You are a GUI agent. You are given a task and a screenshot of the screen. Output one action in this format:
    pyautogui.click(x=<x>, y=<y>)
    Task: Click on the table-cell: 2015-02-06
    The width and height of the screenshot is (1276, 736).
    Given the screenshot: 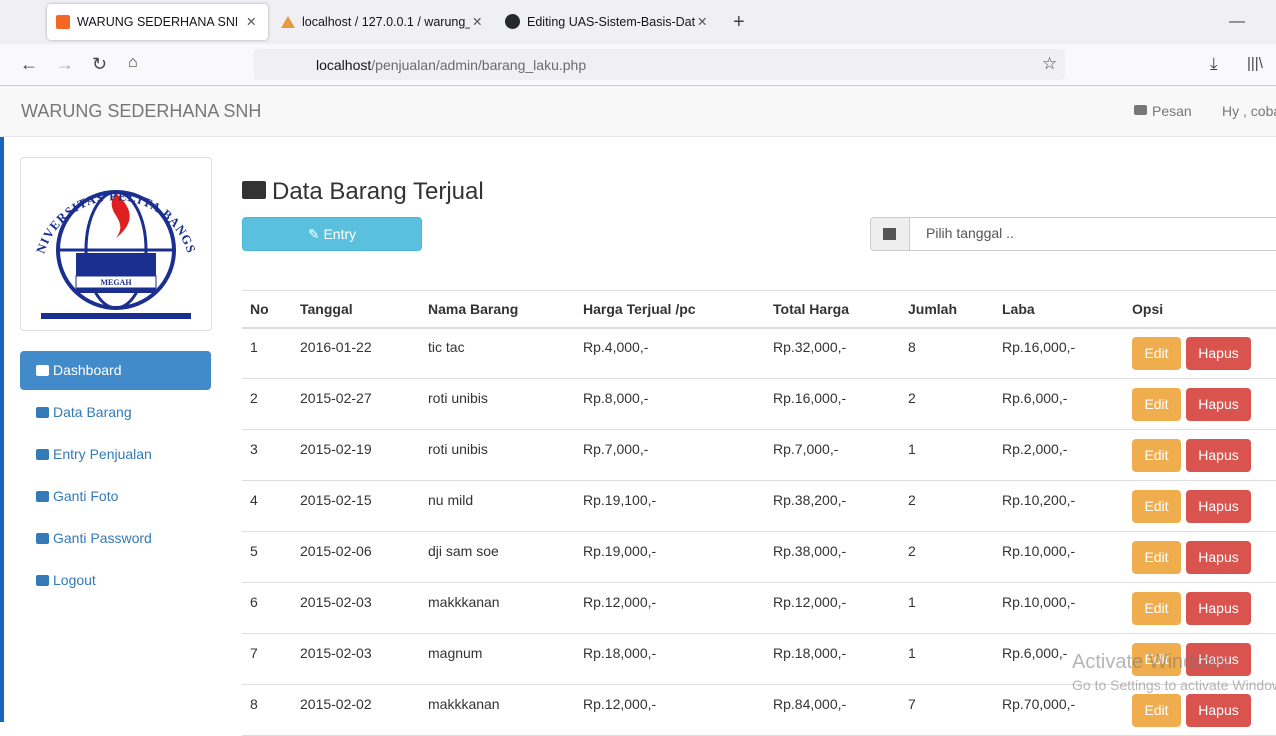 What is the action you would take?
    pyautogui.click(x=336, y=551)
    